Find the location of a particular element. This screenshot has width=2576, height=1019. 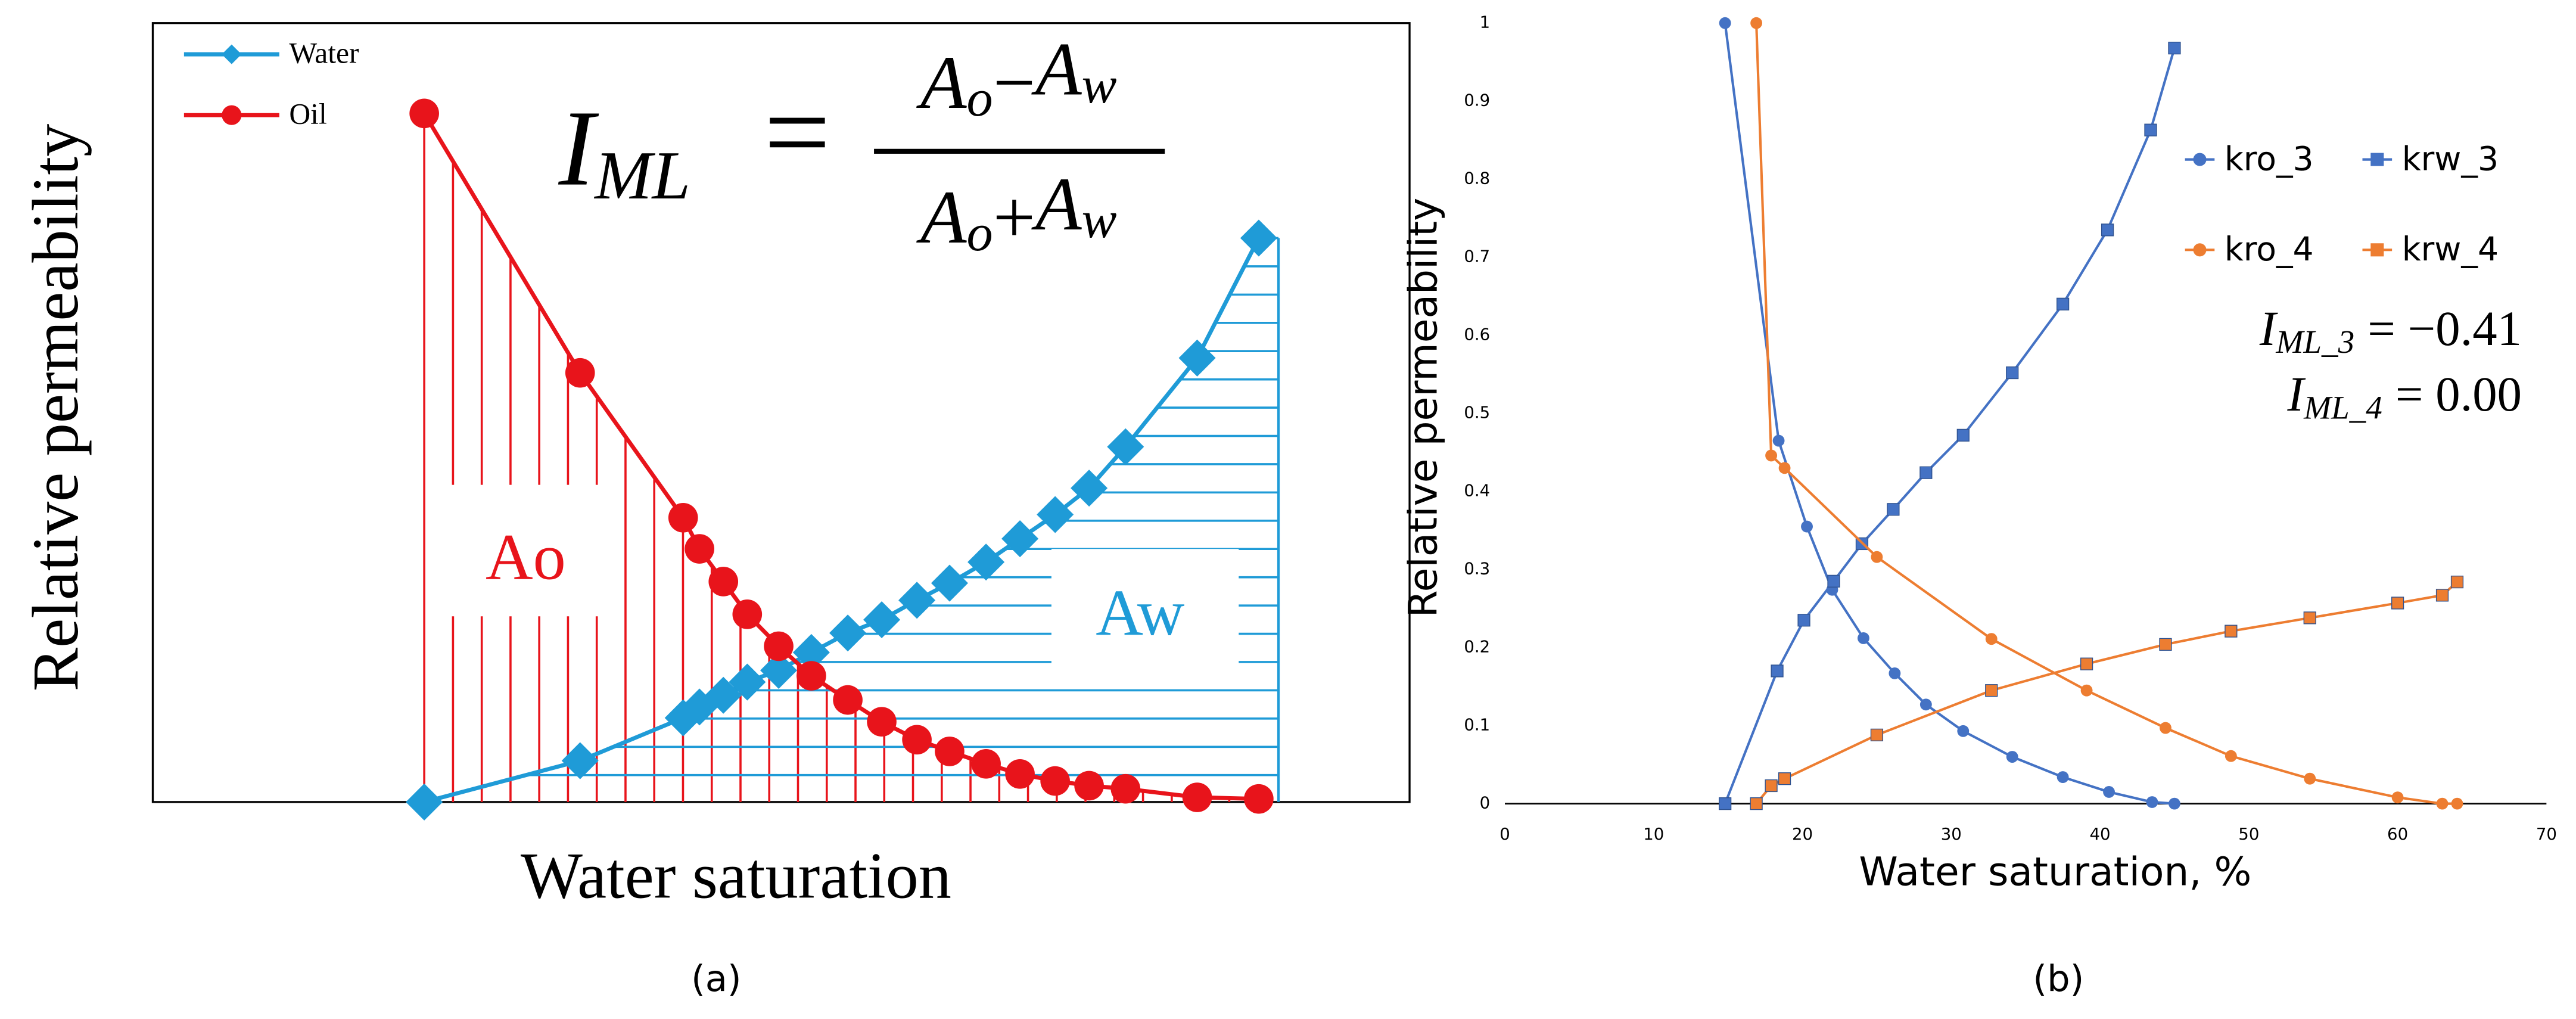

x-tick-label: 30 is located at coordinates (1951, 834).